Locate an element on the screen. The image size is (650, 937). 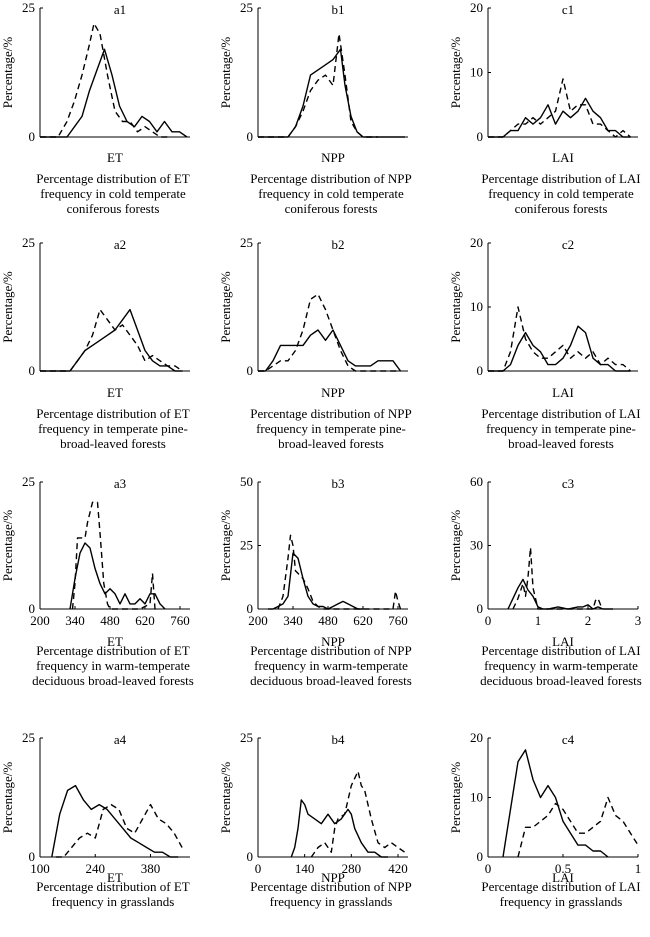
caption-line: frequency in warm-temperate is located at coordinates (331, 665).